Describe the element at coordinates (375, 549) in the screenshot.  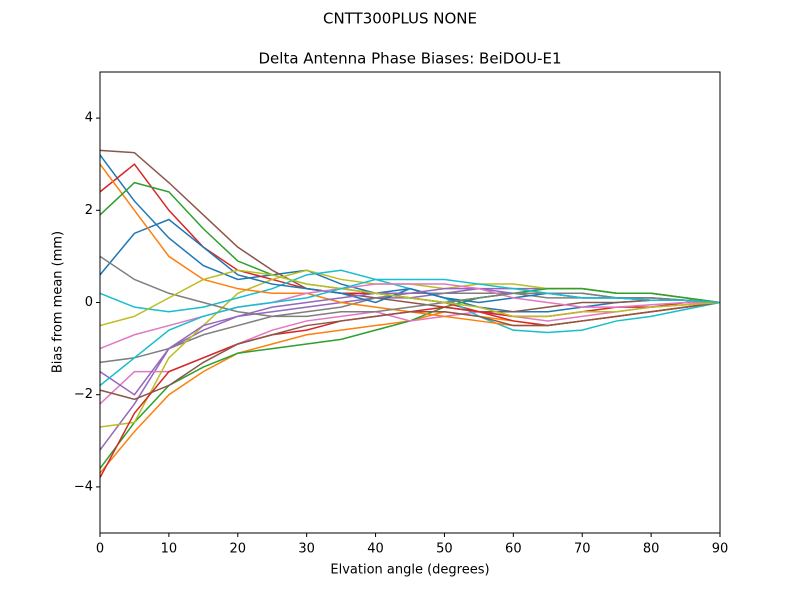
I see `x-tick-label: 40` at that location.